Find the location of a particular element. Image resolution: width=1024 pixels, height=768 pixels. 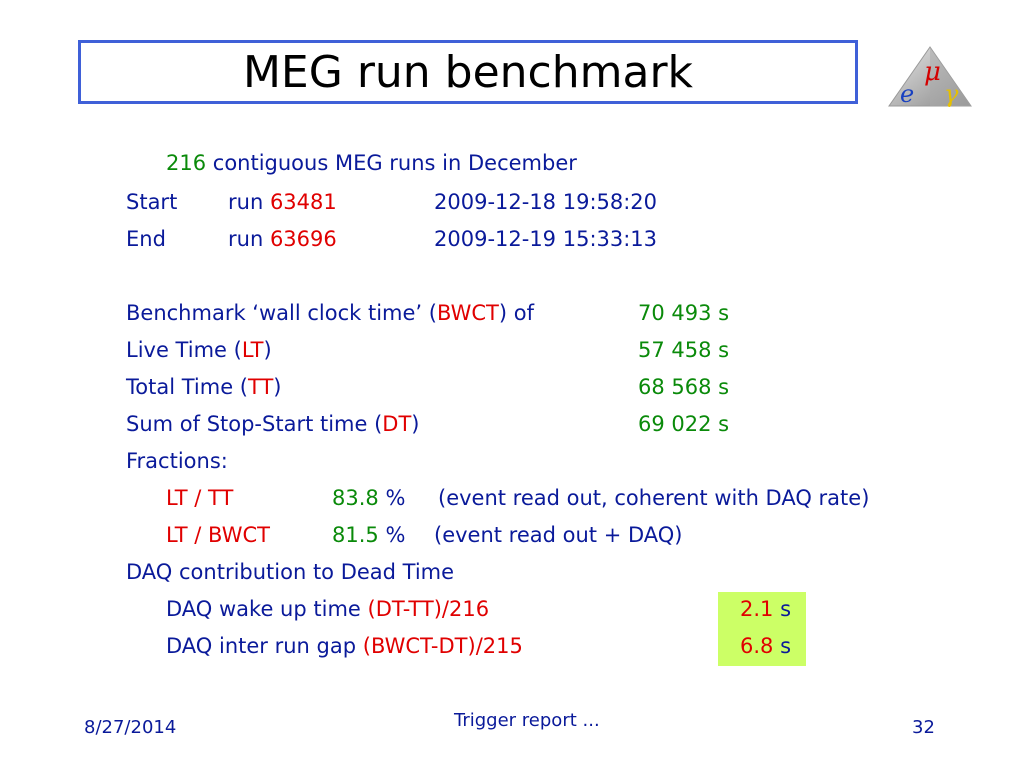

daq-row-gap: DAQ inter run gap (BWCT-DT)/215 is located at coordinates (344, 646).